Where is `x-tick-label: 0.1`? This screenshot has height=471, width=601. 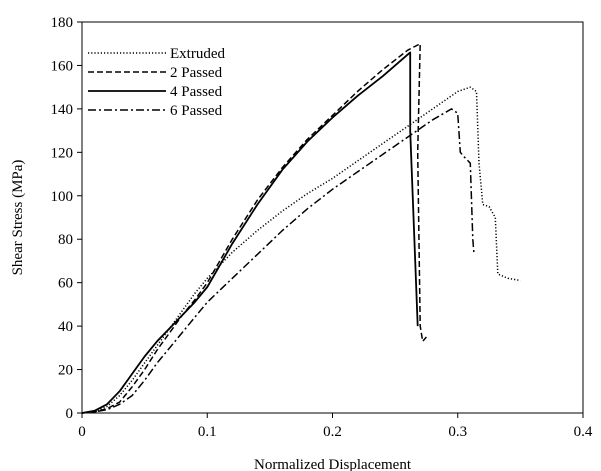
x-tick-label: 0.1 is located at coordinates (207, 432).